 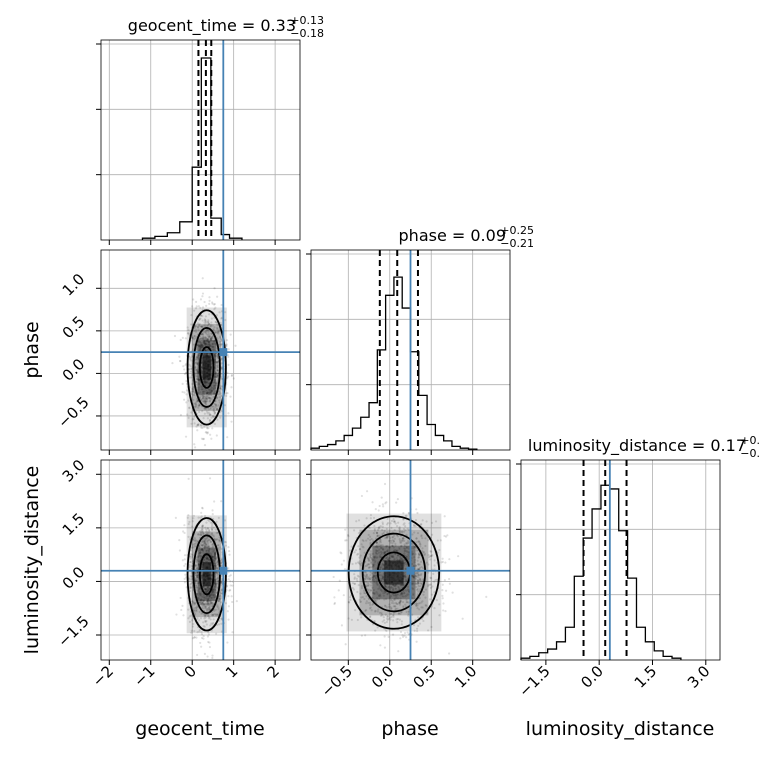 What do you see at coordinates (637, 446) in the screenshot?
I see `hist-luminosity-distance-title-main: luminosity_distance = 0.17` at bounding box center [637, 446].